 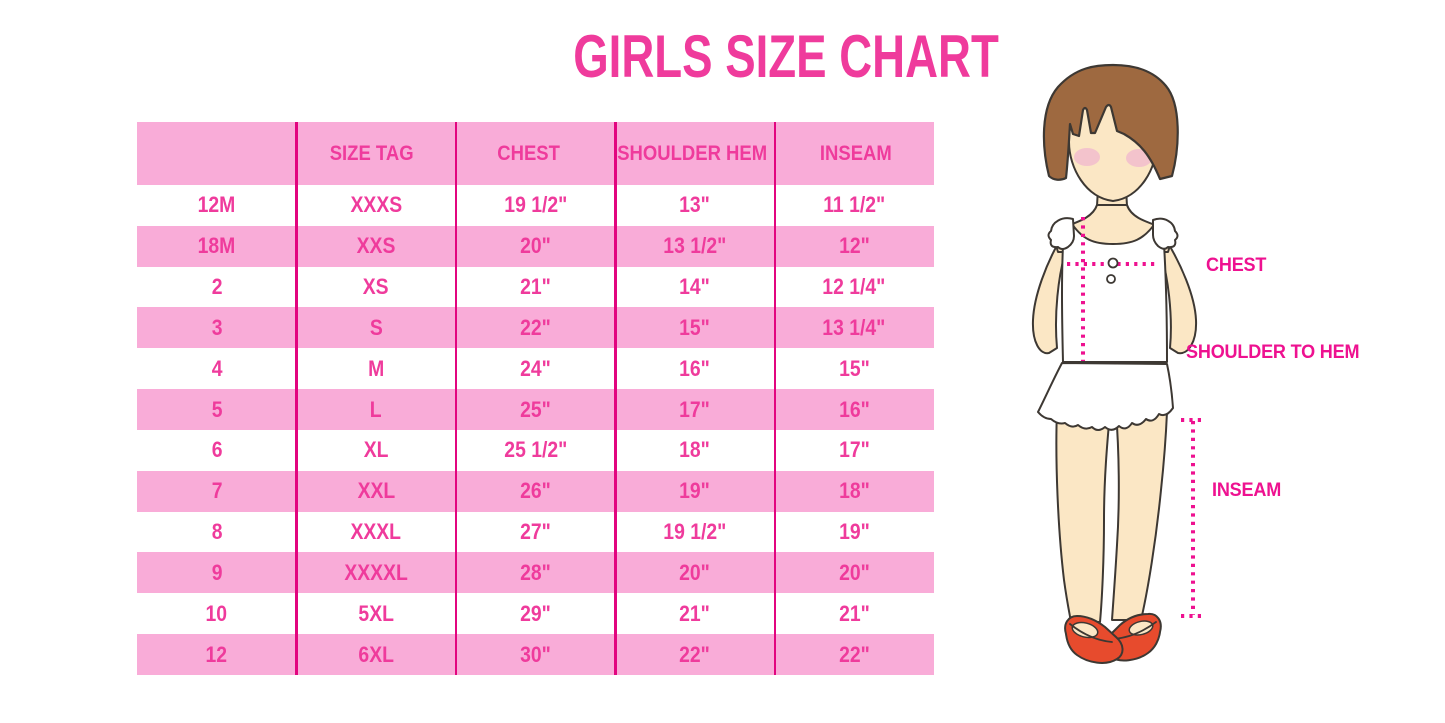 What do you see at coordinates (372, 153) in the screenshot?
I see `header-cell: SIZE TAG` at bounding box center [372, 153].